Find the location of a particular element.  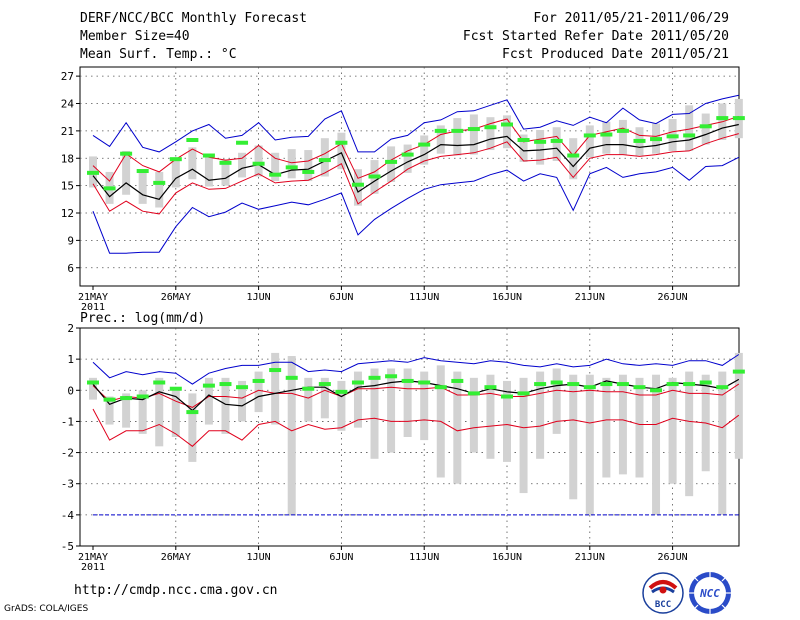

temp-line-p10 is located at coordinates (415, 174).